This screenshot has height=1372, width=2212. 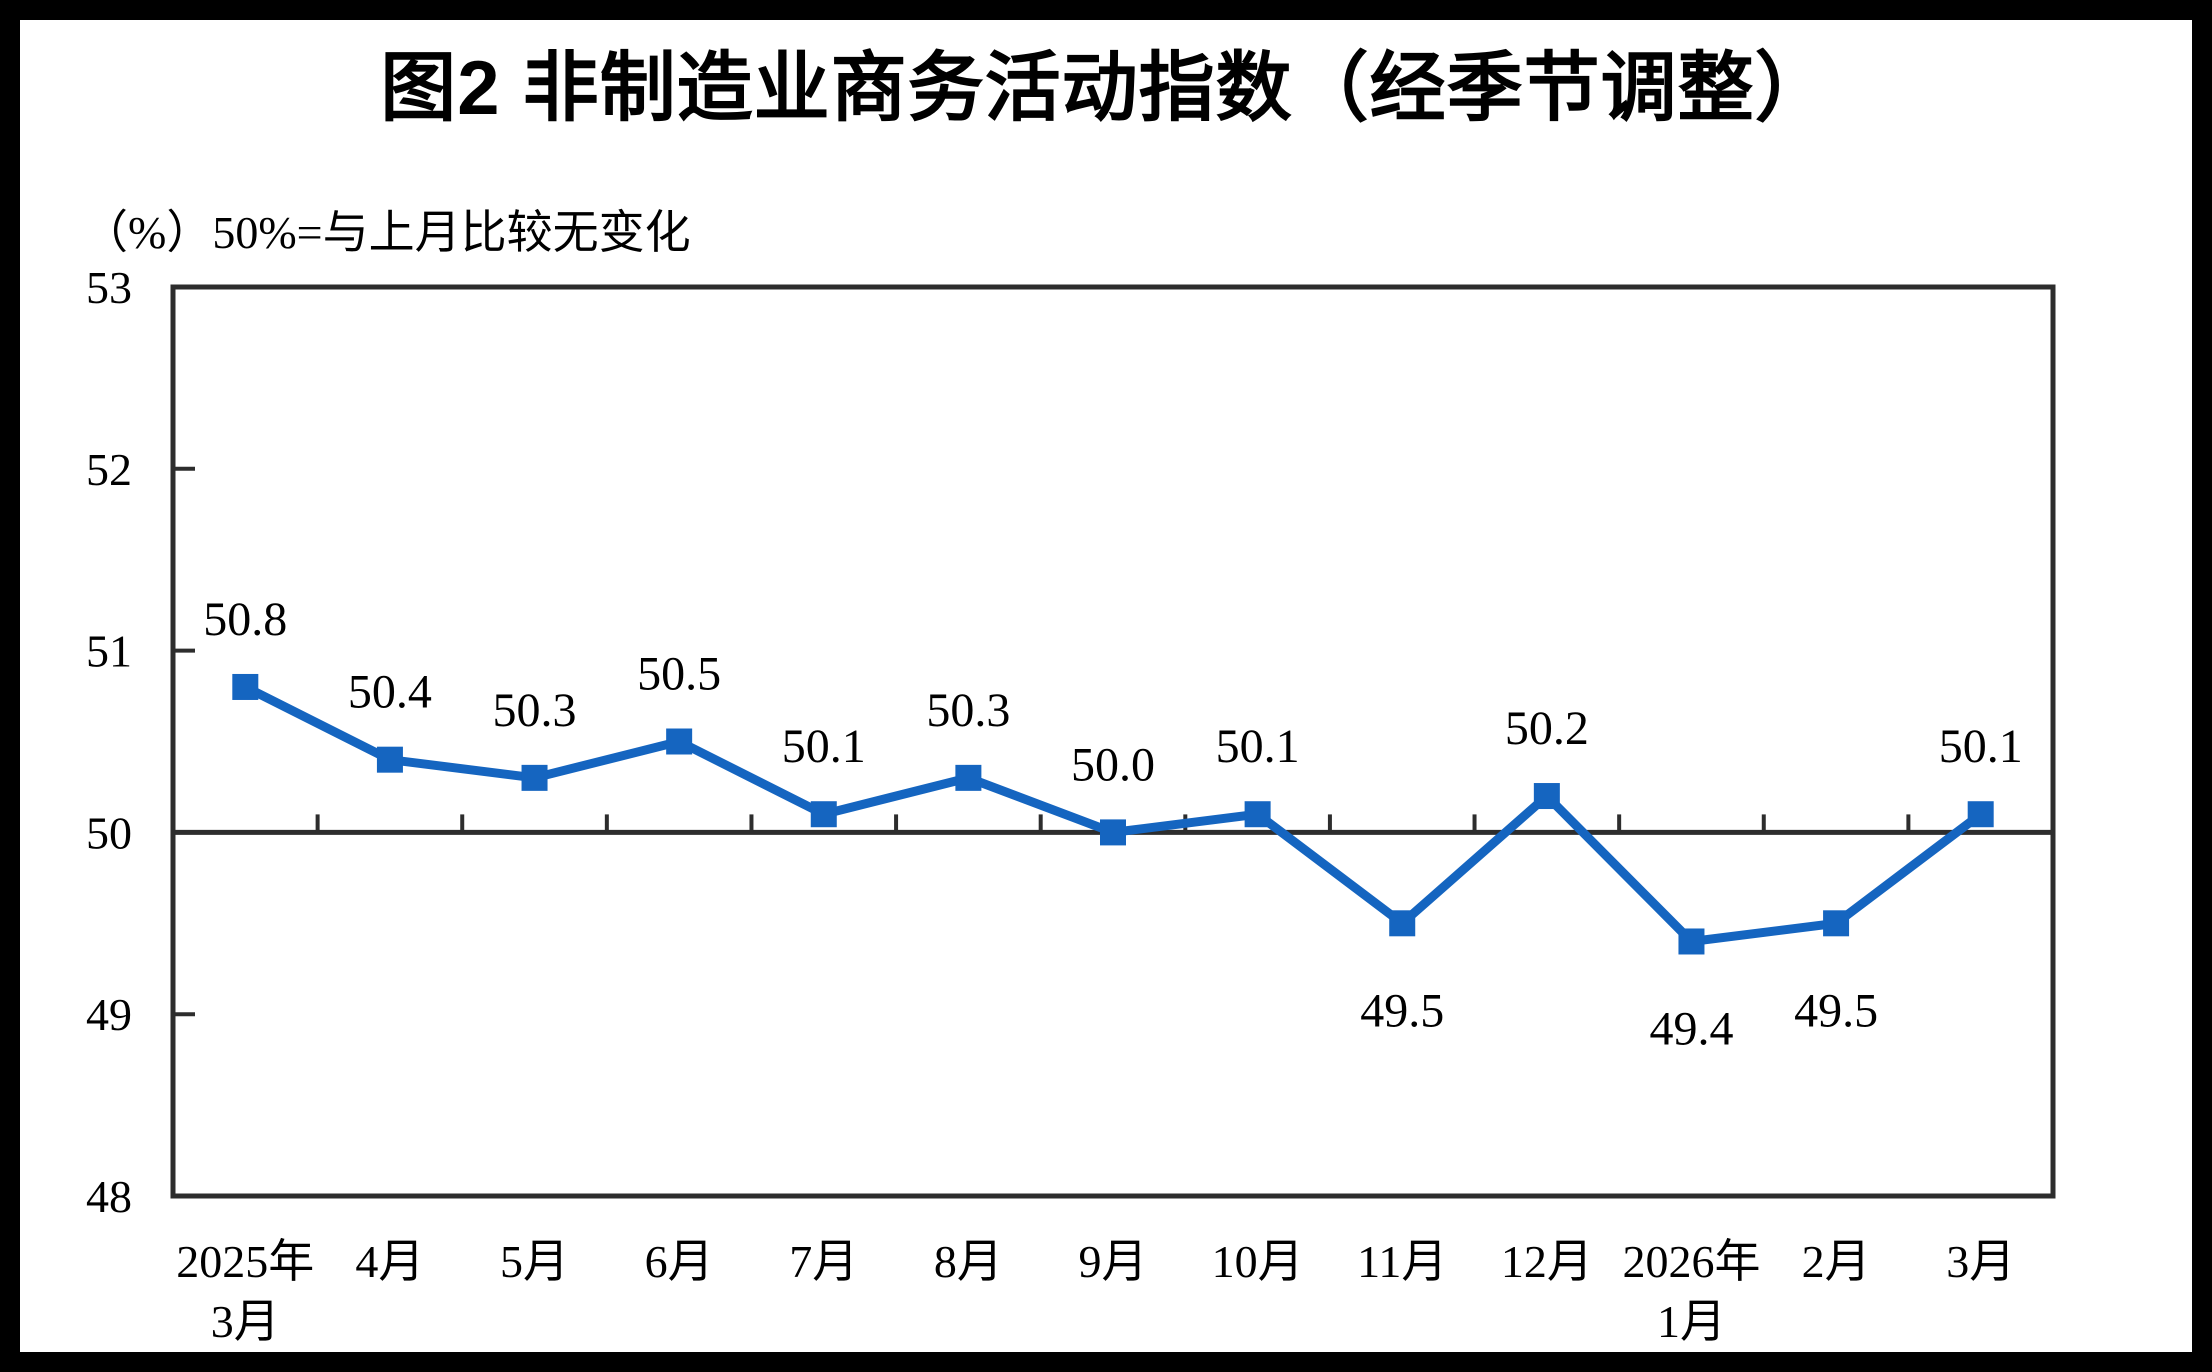 I want to click on y-tick-label: 52, so click(x=109, y=469).